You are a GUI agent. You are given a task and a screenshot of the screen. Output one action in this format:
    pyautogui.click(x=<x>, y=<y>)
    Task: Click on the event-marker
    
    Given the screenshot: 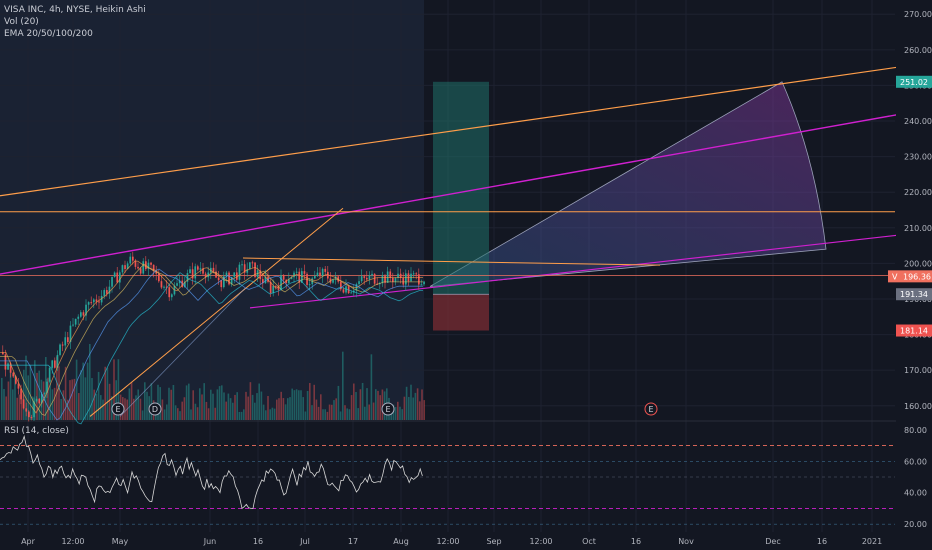 What is the action you would take?
    pyautogui.click(x=651, y=409)
    